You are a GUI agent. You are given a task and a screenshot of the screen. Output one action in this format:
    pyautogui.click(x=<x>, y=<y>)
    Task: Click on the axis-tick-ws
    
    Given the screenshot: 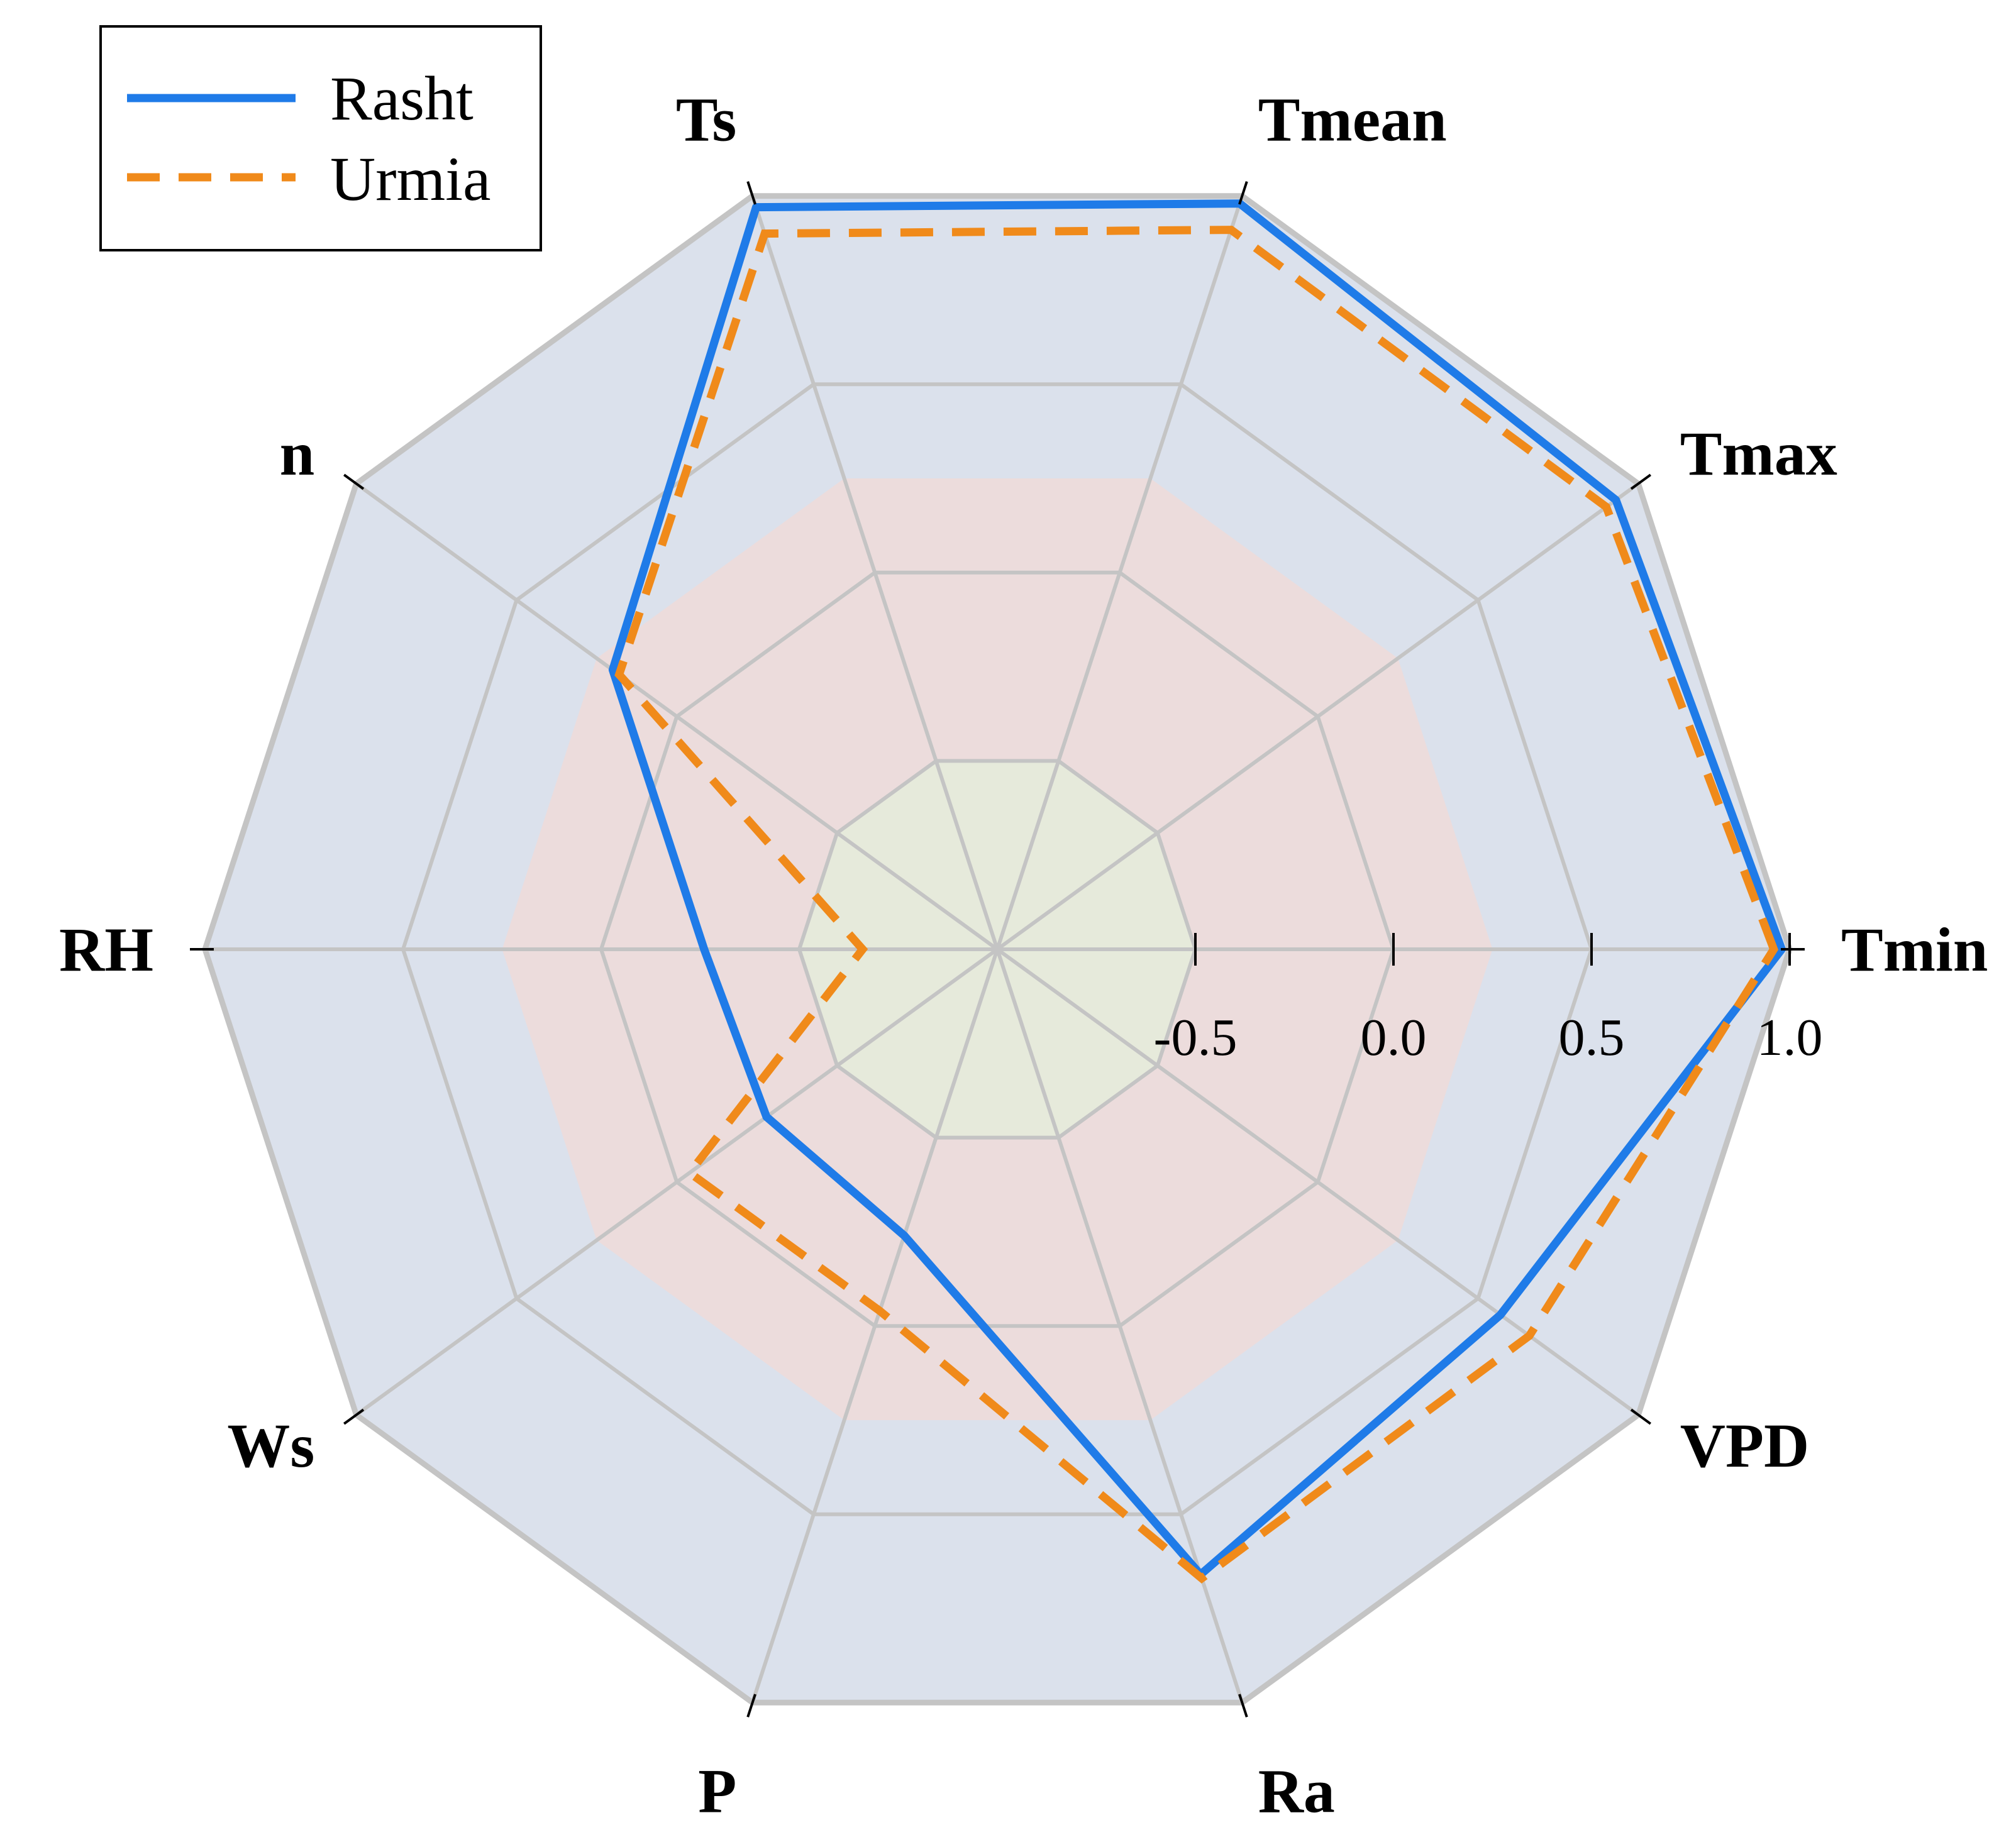 What is the action you would take?
    pyautogui.click(x=354, y=1417)
    